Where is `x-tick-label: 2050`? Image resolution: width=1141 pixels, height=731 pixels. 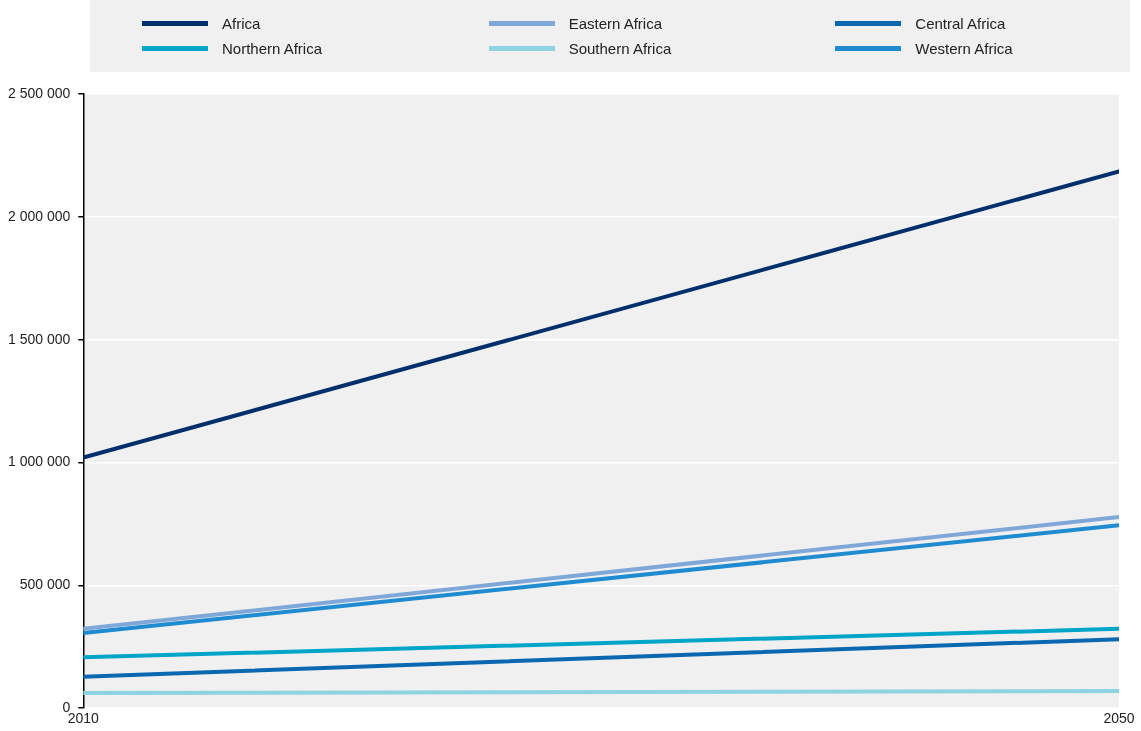
x-tick-label: 2050 is located at coordinates (1119, 718).